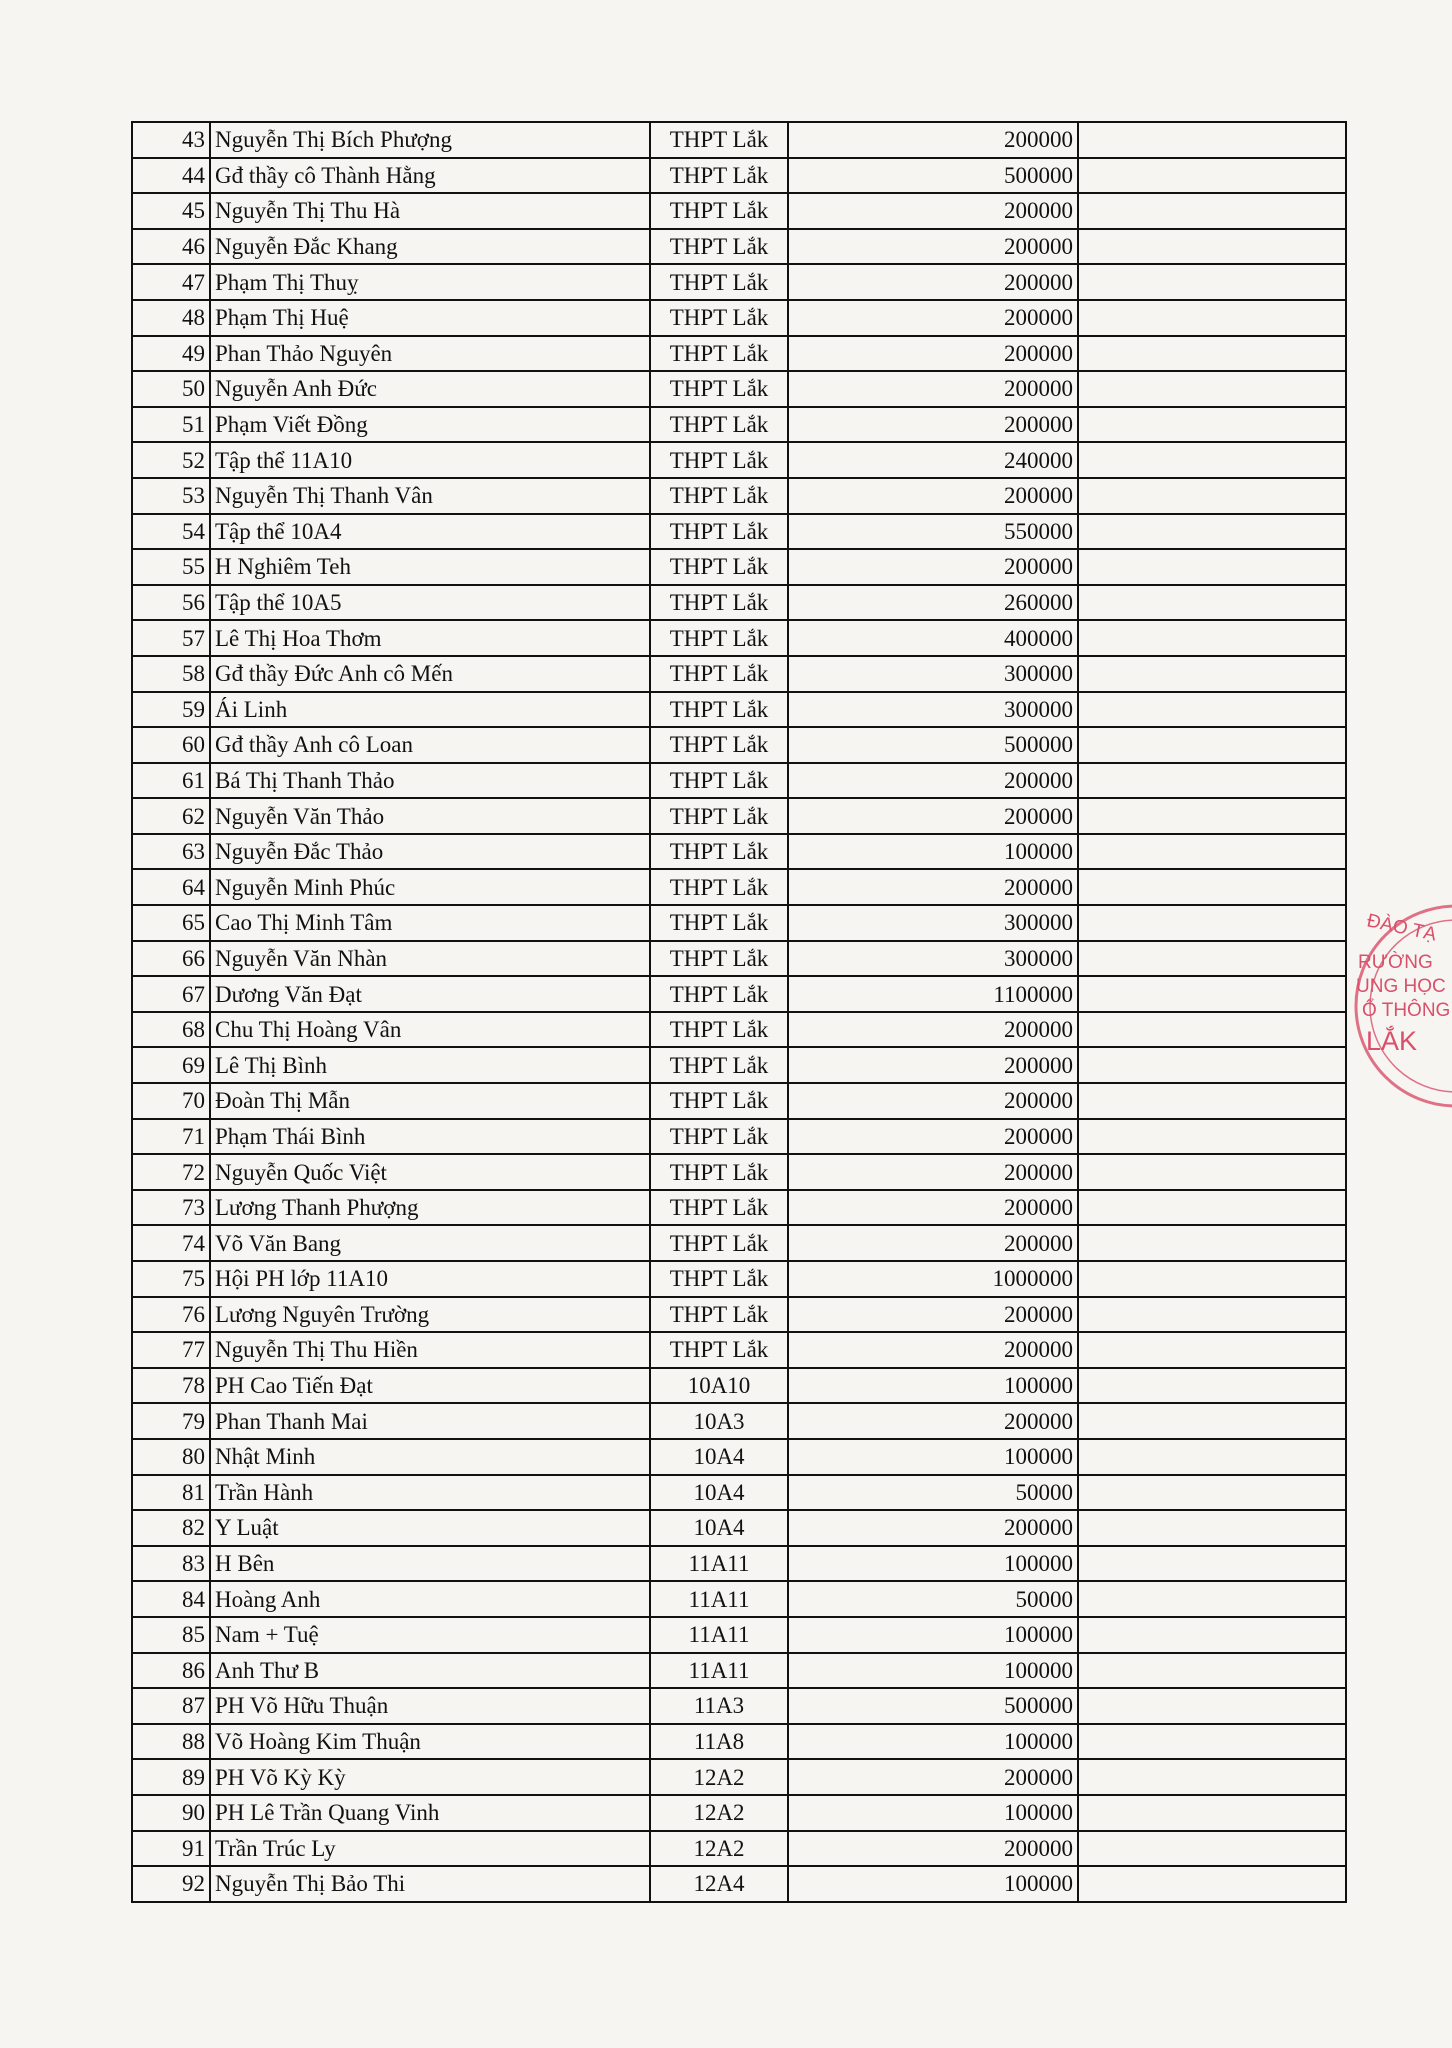  Describe the element at coordinates (739, 1528) in the screenshot. I see `table-row: 82 Y Luật 10A4 200000` at that location.